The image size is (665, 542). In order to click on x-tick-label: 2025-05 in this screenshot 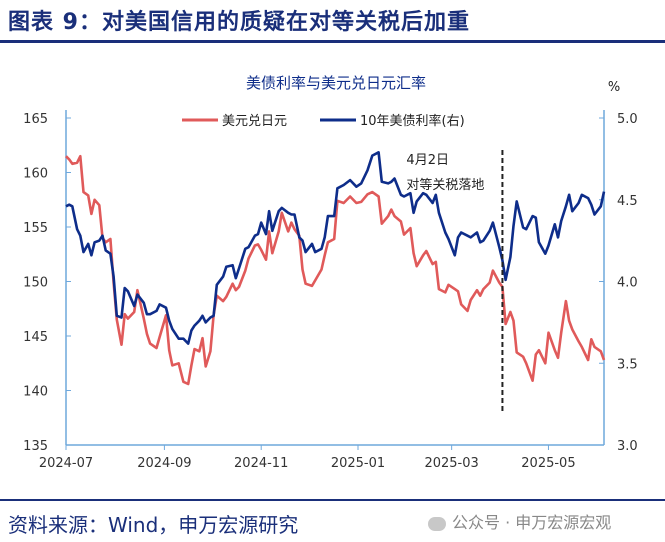, I will do `click(548, 463)`.